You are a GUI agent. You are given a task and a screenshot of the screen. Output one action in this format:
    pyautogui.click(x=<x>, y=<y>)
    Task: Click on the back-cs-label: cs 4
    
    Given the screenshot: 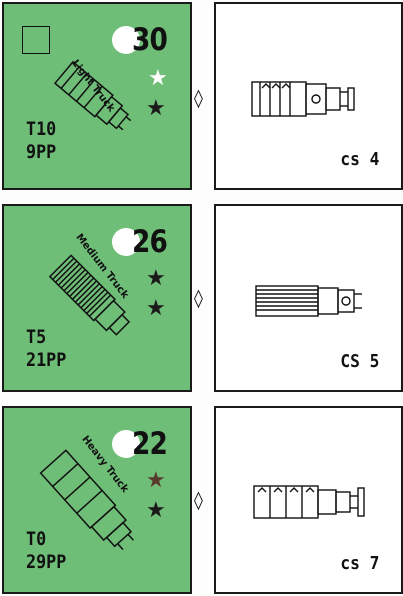 What is the action you would take?
    pyautogui.click(x=359, y=159)
    